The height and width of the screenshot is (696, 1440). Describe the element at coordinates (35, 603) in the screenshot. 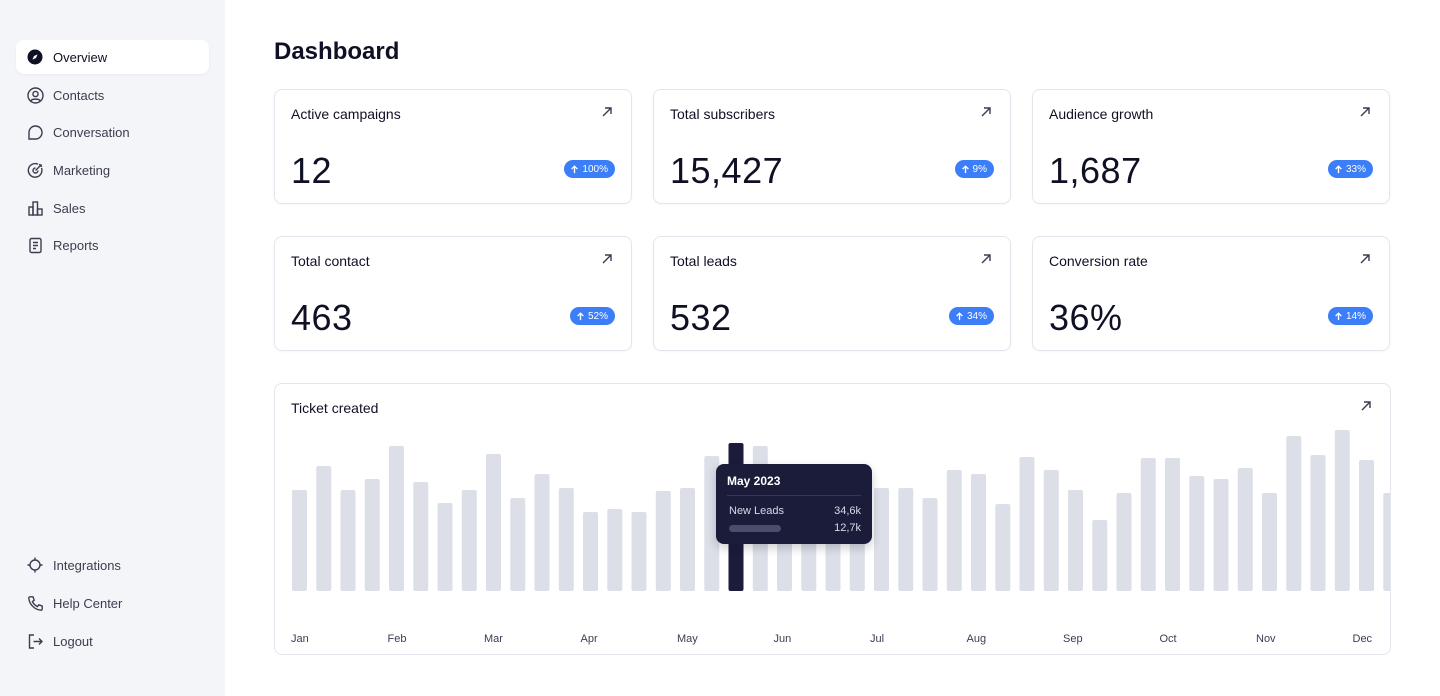

I see `phone-icon` at that location.